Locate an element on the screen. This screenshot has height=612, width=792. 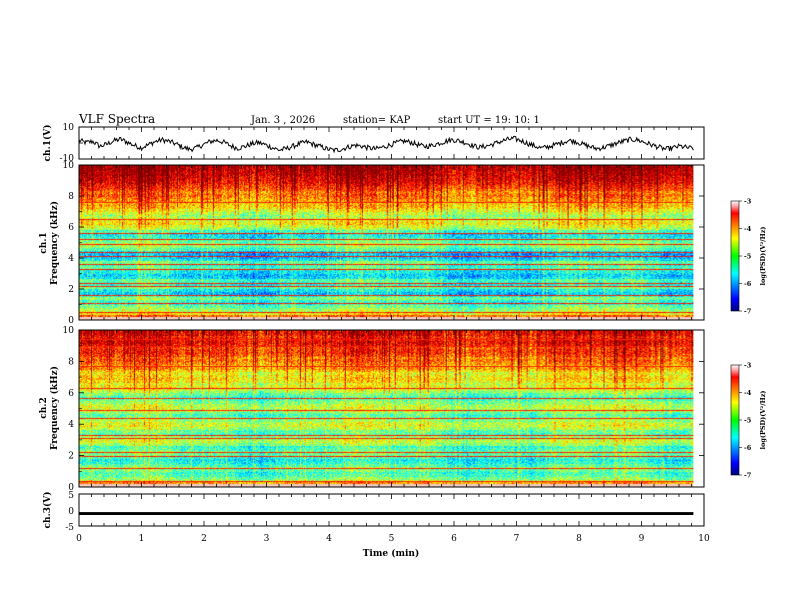
ch1-spectrogram-ytick-labels: 0 2 4 6 8 10 is located at coordinates (69, 243).